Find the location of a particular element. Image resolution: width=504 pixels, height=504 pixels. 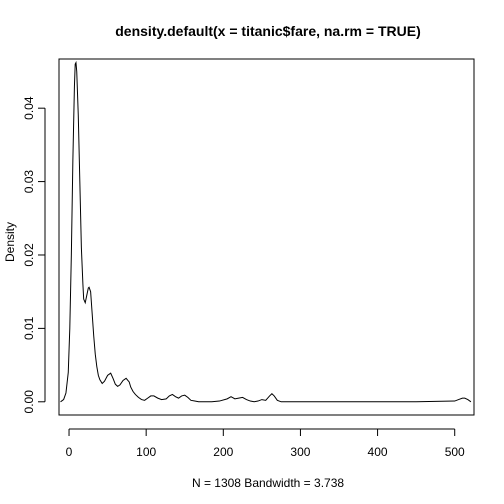

x-tick-label: 200 is located at coordinates (223, 452).